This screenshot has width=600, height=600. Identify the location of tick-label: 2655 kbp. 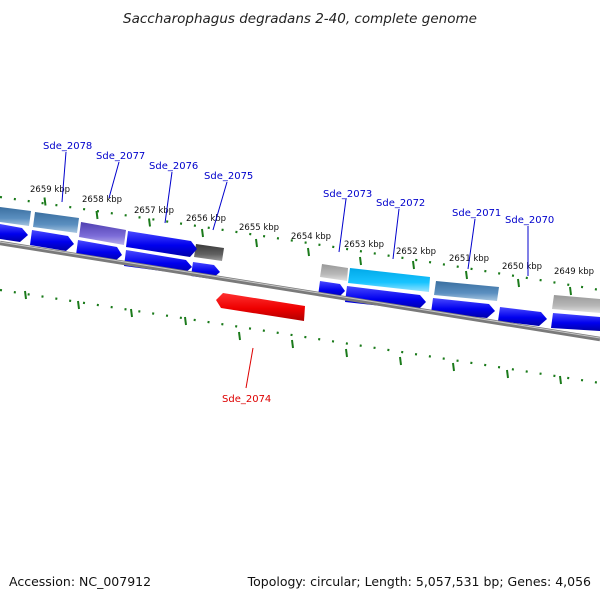
(259, 228).